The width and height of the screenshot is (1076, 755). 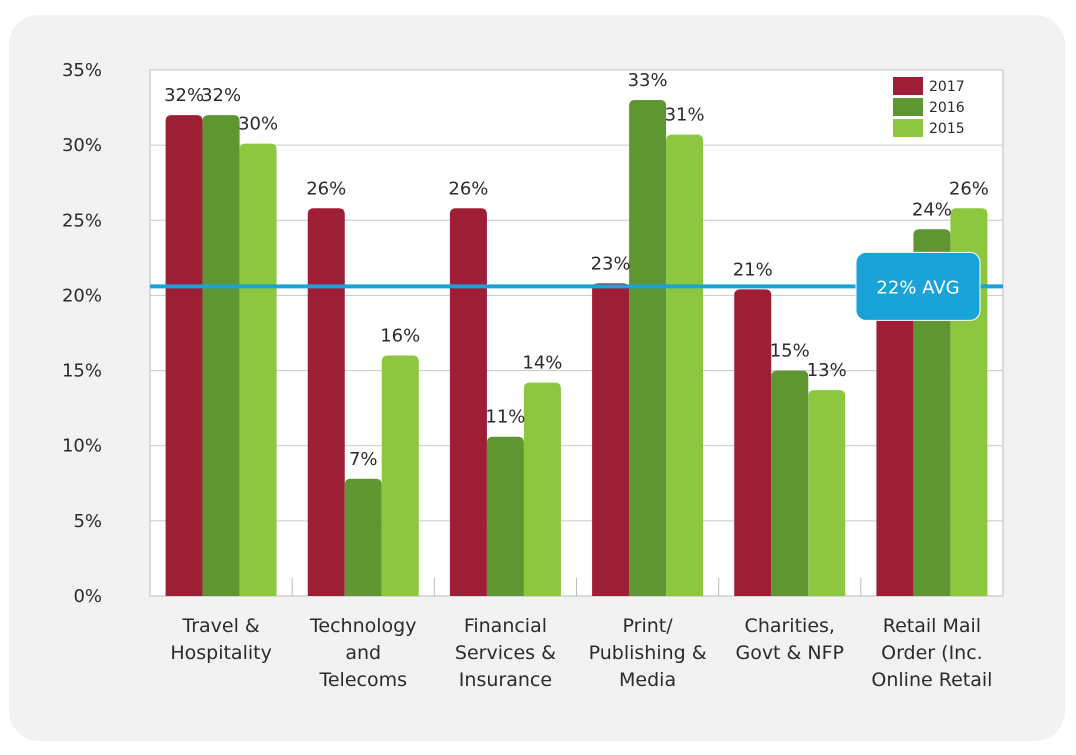 I want to click on average-badge, so click(x=918, y=286).